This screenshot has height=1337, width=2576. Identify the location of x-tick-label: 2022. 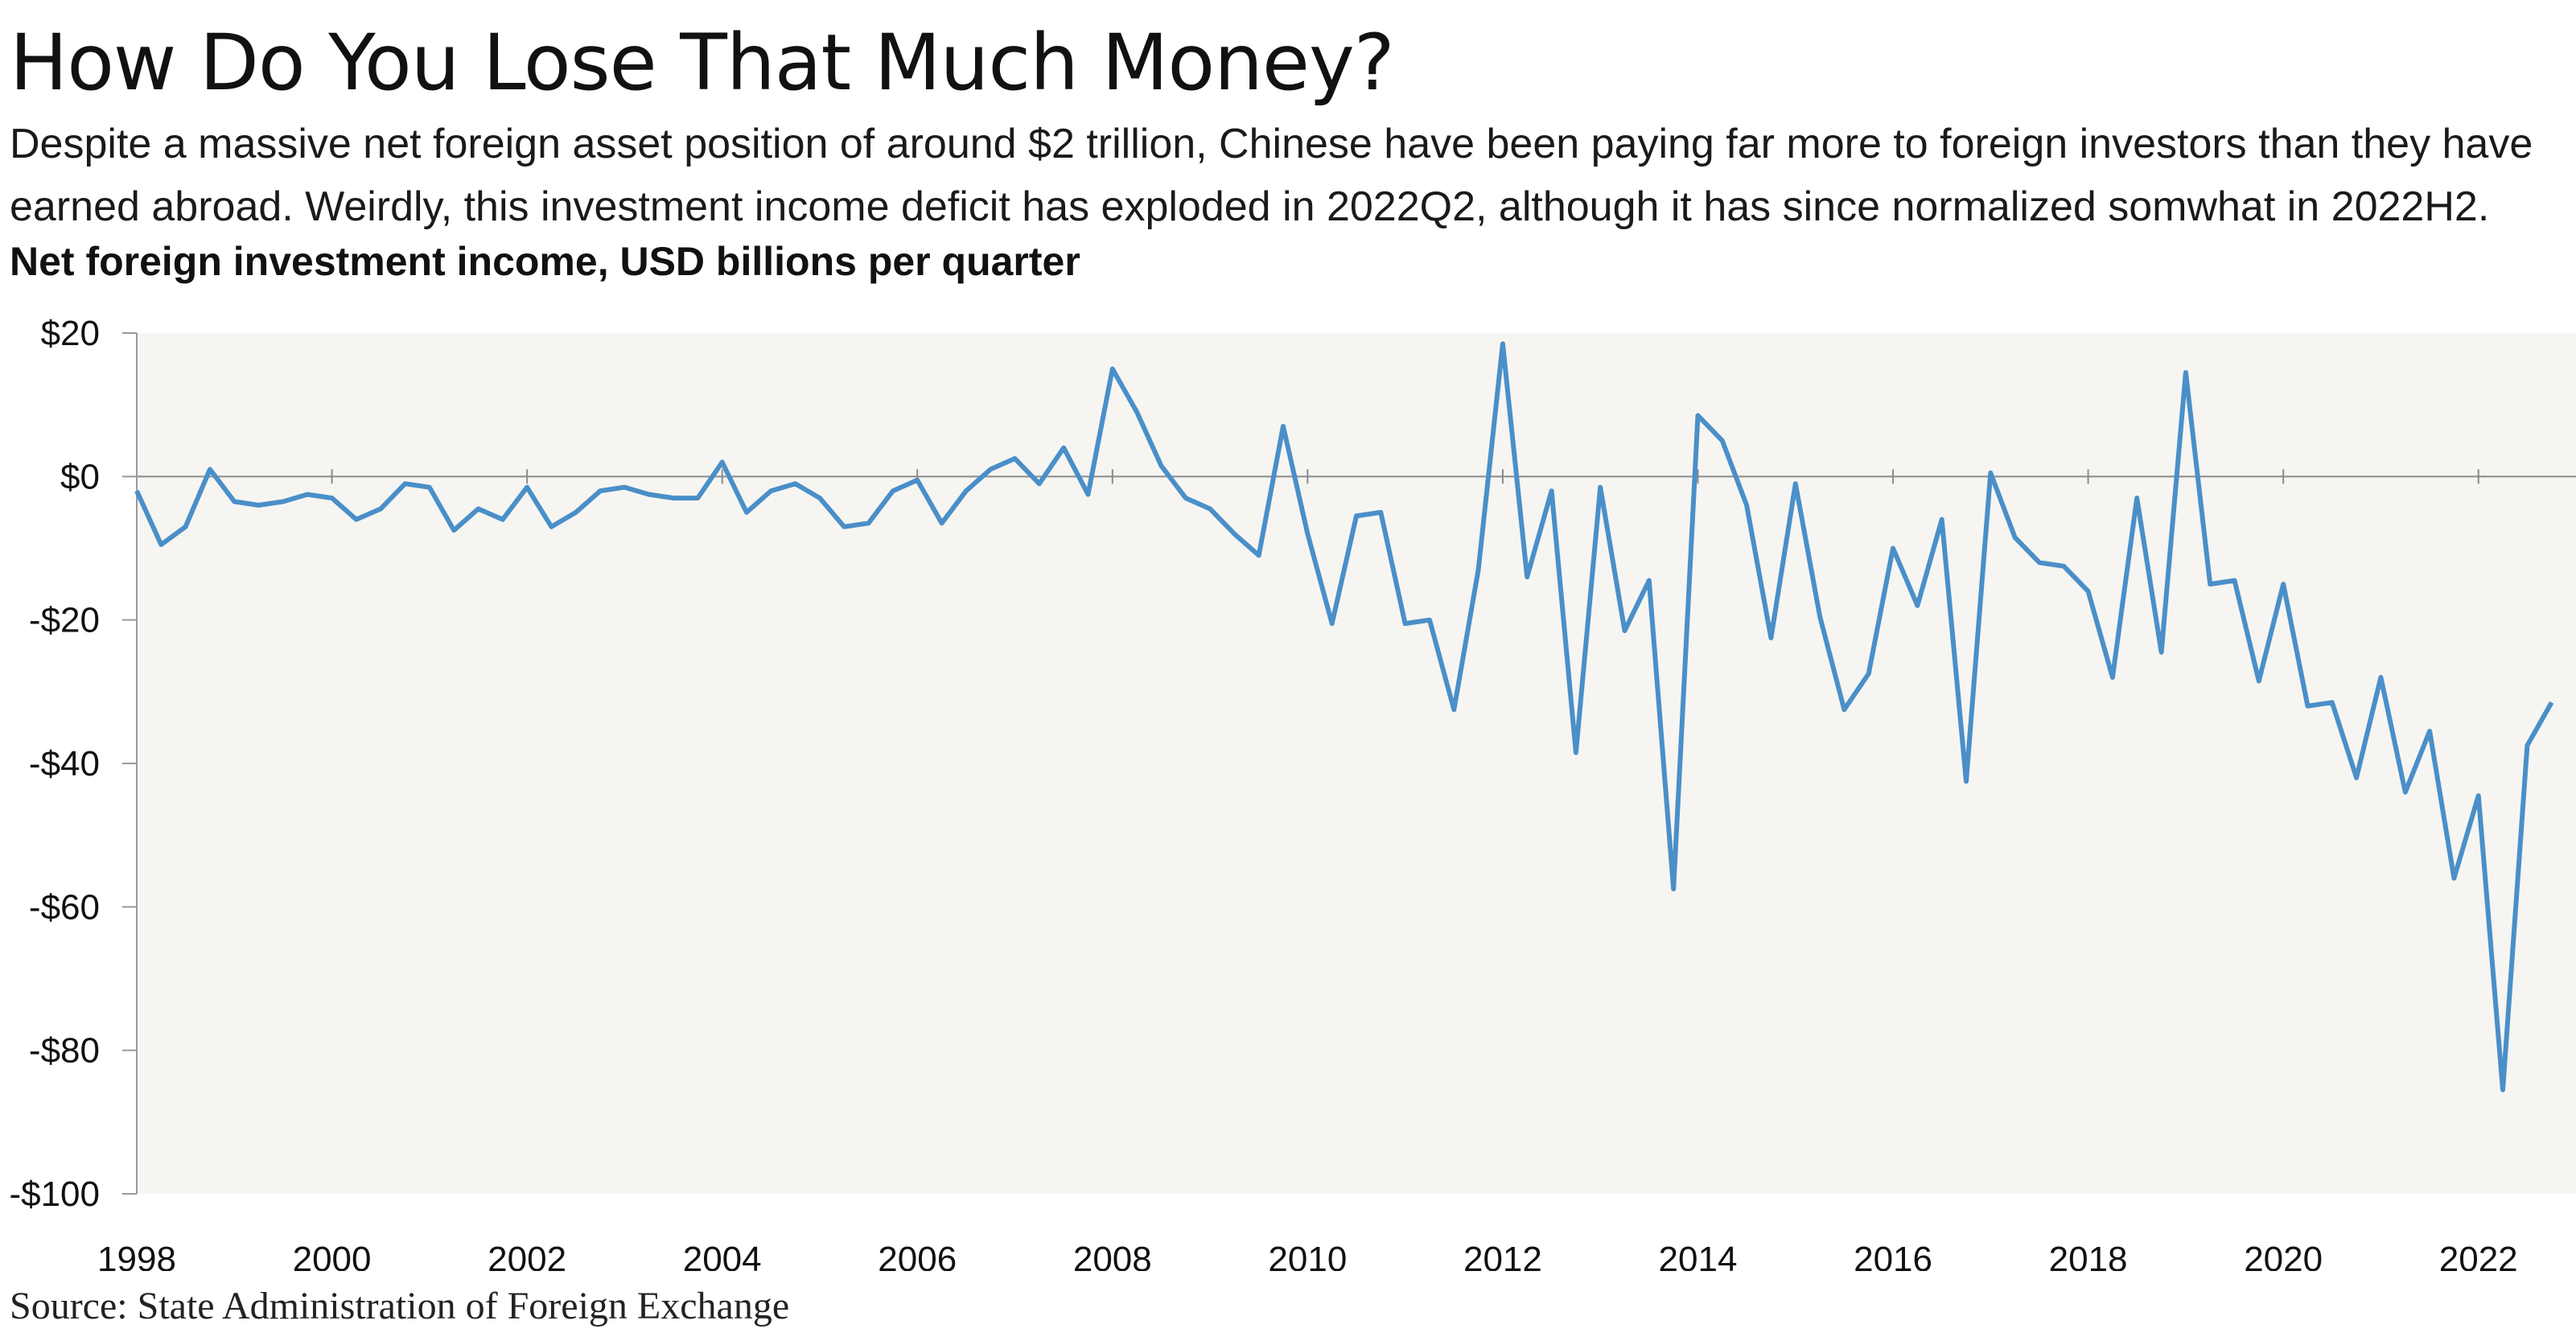
(2478, 1255).